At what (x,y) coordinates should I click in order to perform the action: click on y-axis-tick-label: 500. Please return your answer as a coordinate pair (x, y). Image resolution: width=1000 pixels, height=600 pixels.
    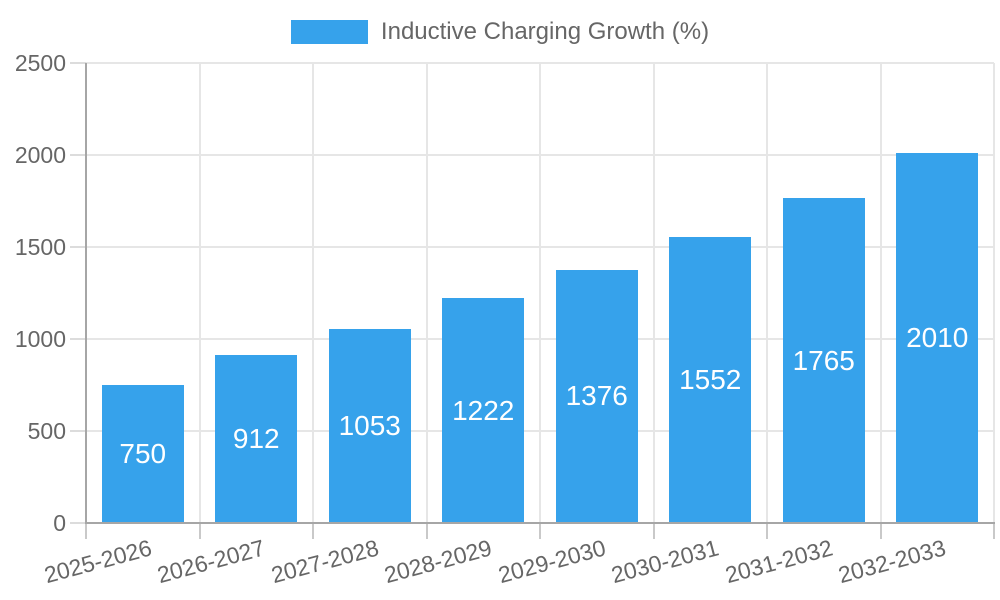
    Looking at the image, I should click on (46, 431).